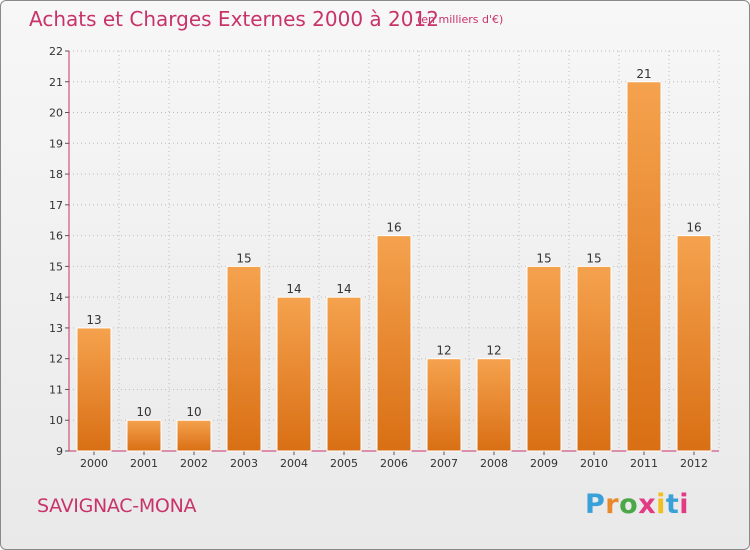  Describe the element at coordinates (56, 174) in the screenshot. I see `y-tick-label: 18` at that location.